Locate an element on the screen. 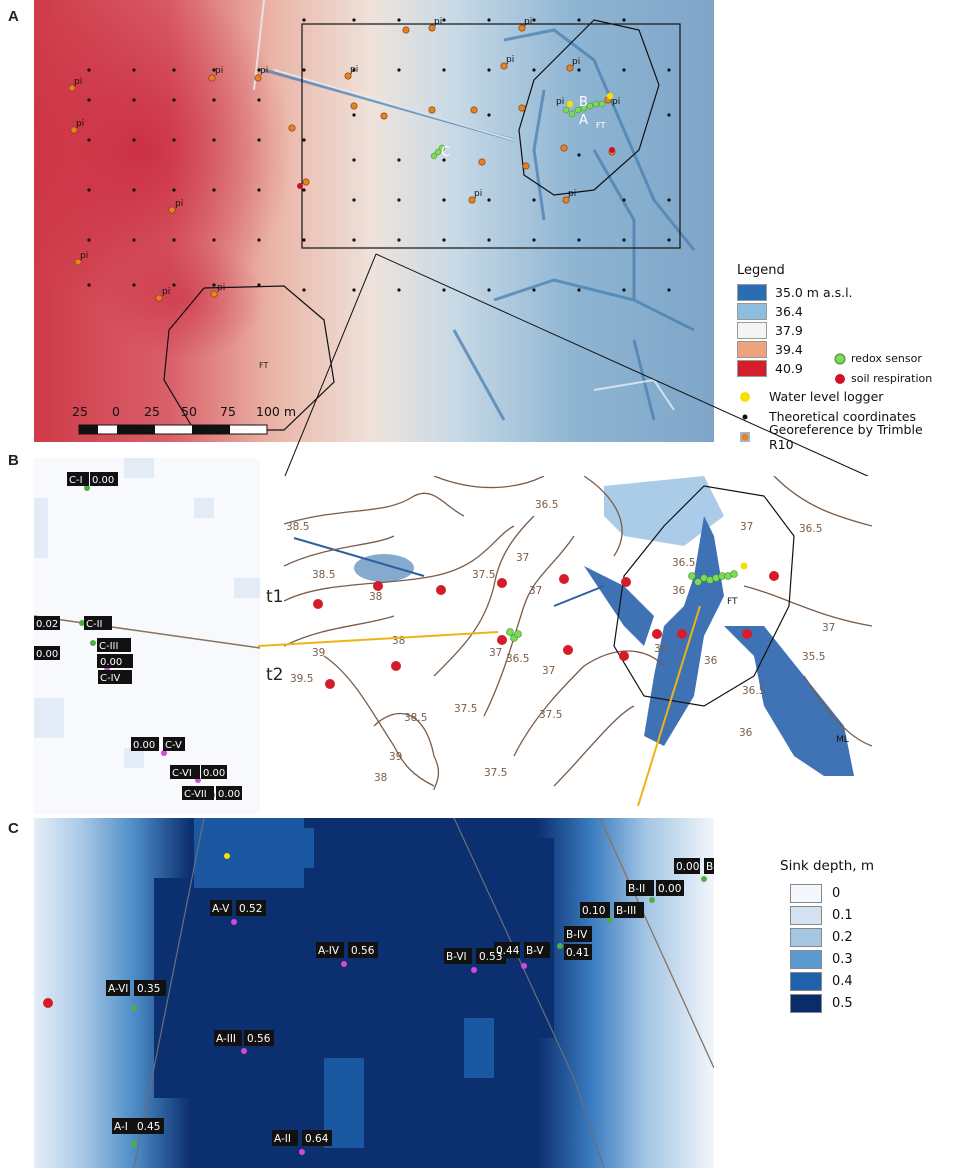  svg-text: B-I is located at coordinates (710, 867).